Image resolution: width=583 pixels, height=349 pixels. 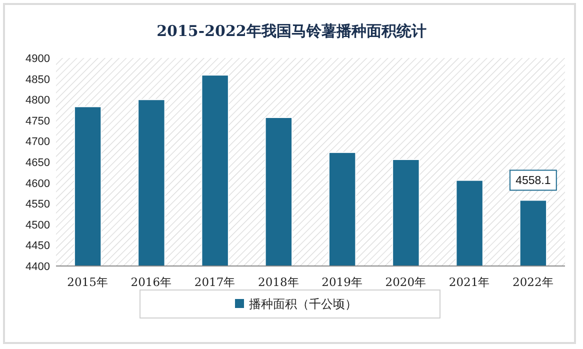 I want to click on y-tick-label: 4750, so click(x=38, y=121).